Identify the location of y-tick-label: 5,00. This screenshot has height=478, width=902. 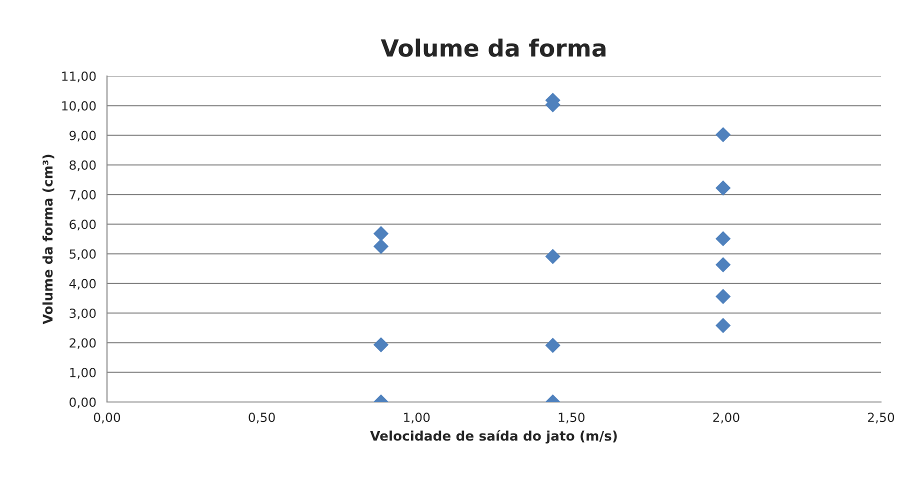
(83, 254).